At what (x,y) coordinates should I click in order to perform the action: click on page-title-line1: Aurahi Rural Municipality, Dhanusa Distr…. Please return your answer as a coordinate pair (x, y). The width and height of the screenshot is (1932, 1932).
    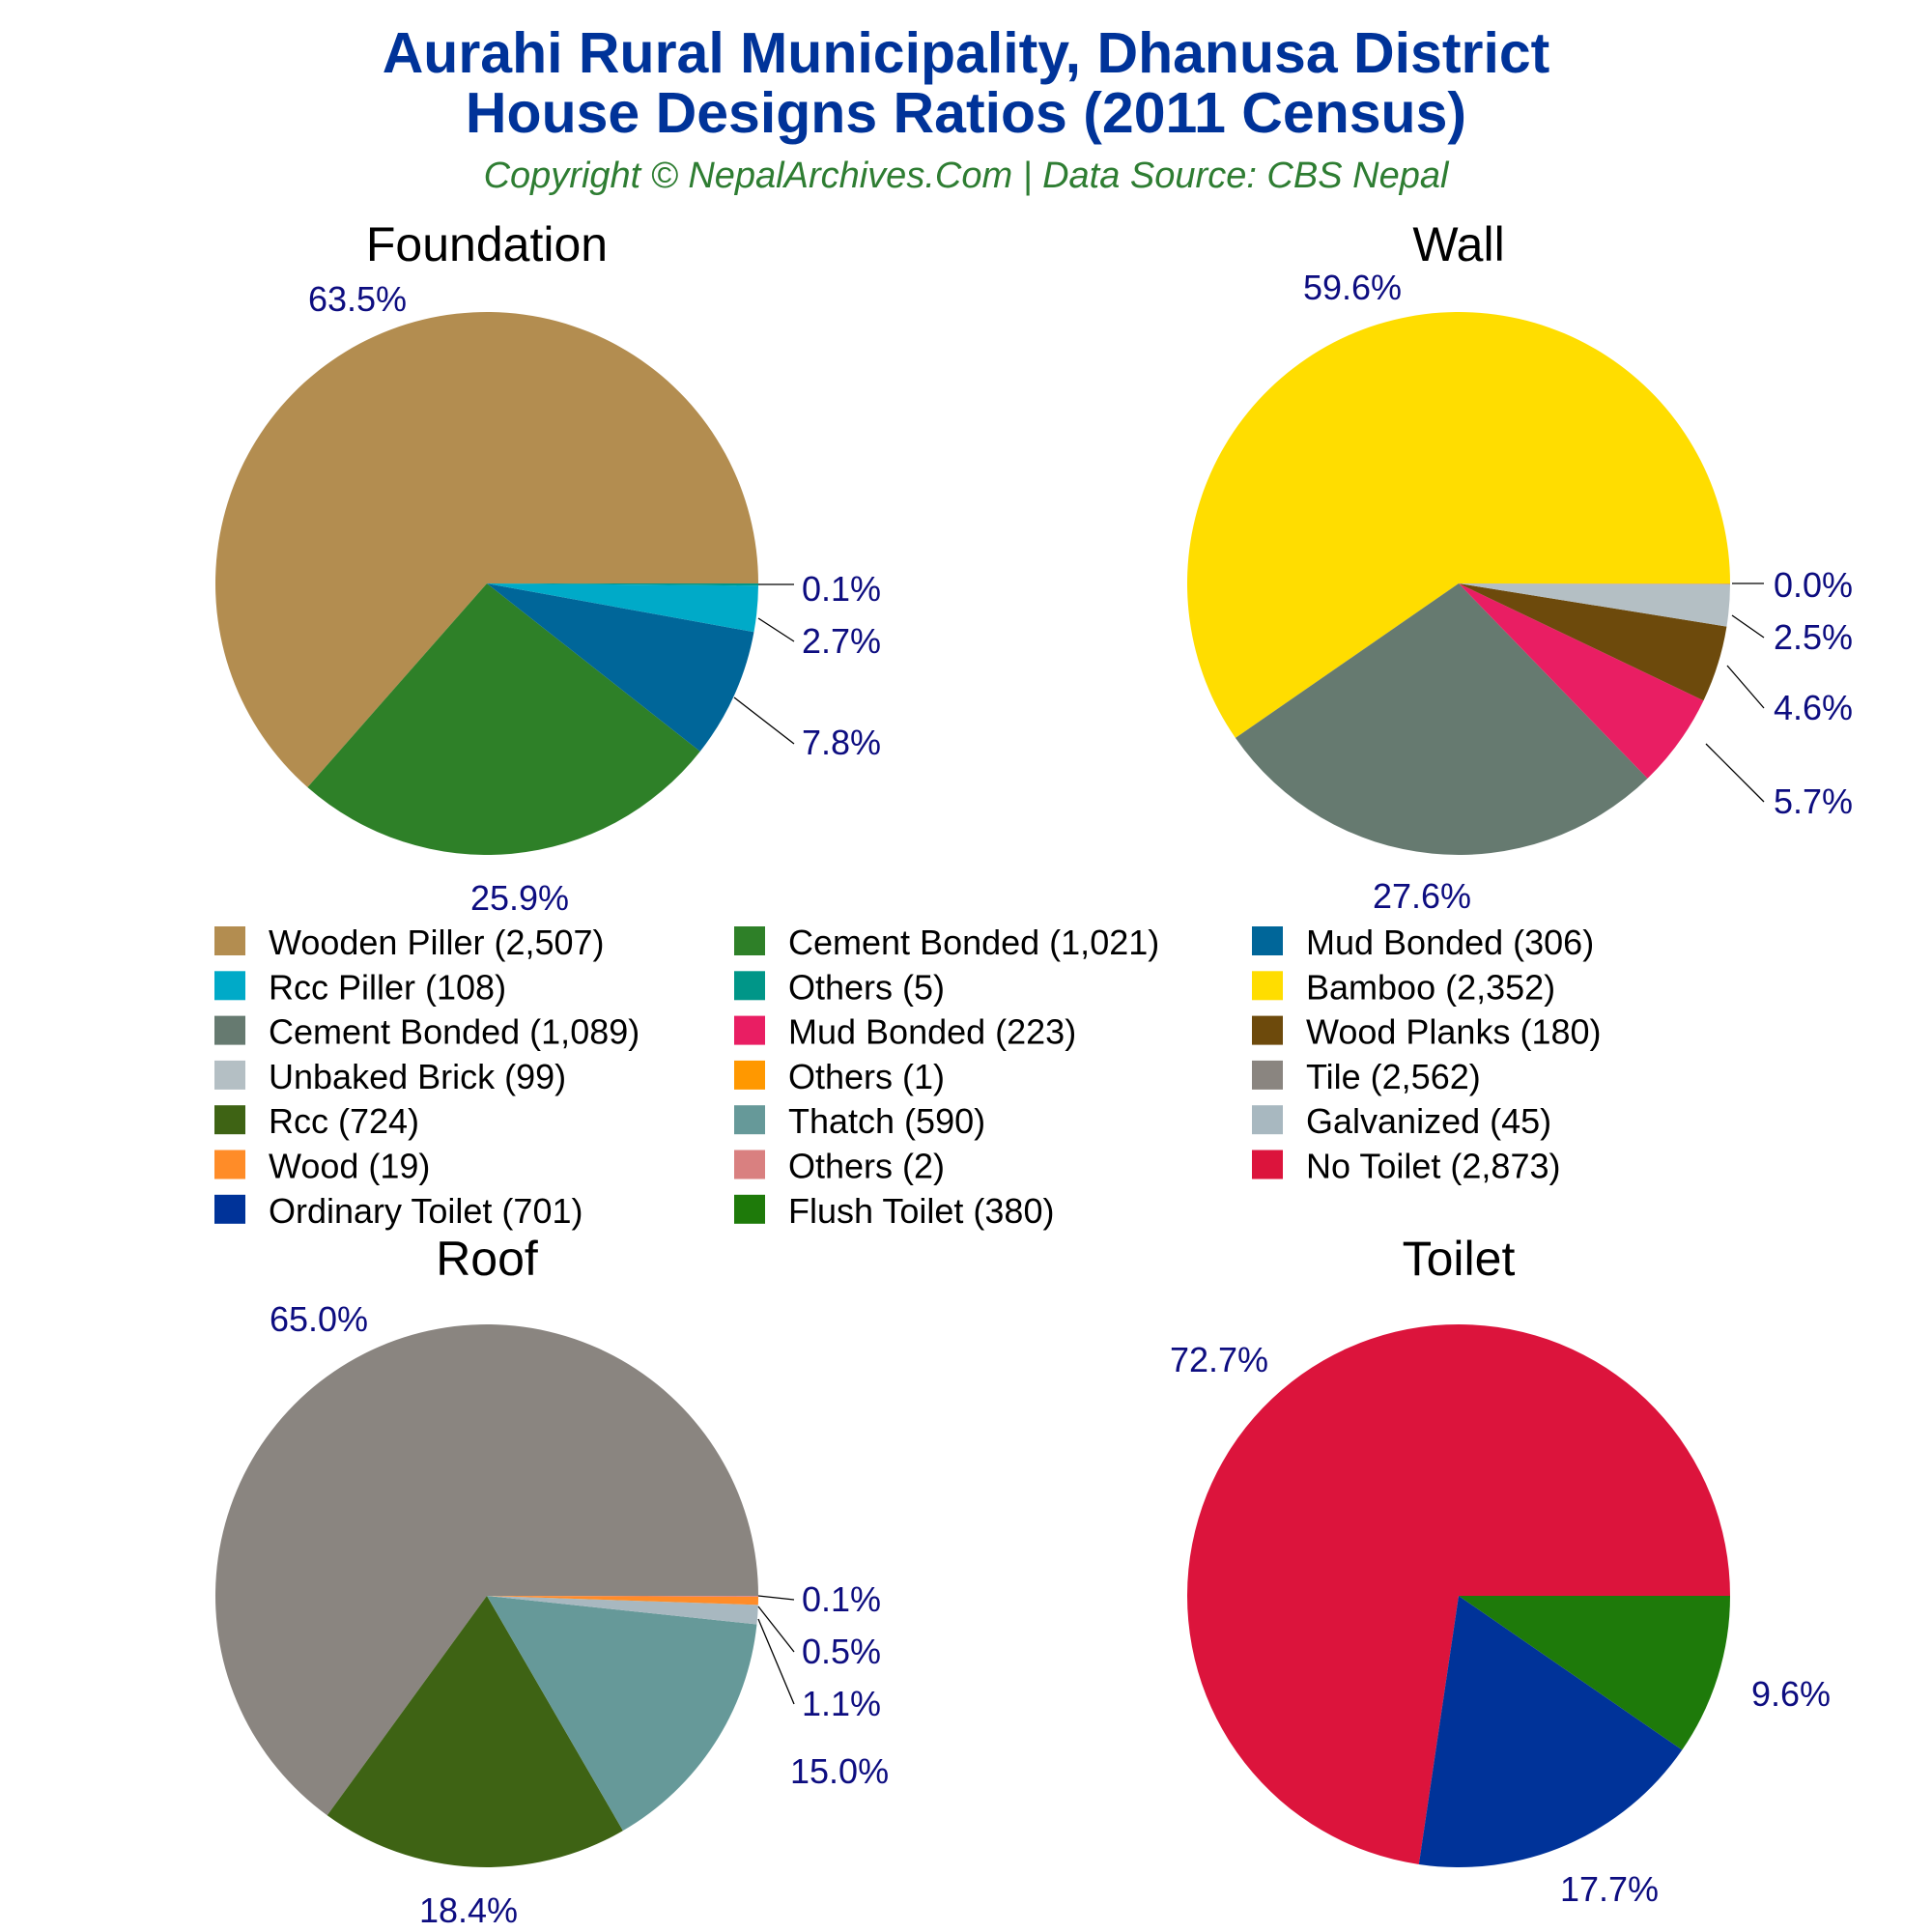
    Looking at the image, I should click on (966, 53).